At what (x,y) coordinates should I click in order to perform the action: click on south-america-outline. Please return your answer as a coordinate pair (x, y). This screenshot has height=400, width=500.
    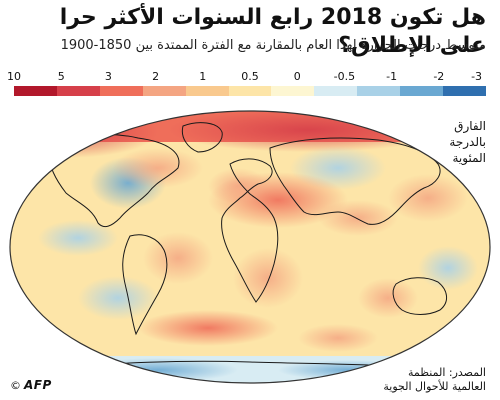
    Looking at the image, I should click on (145, 285).